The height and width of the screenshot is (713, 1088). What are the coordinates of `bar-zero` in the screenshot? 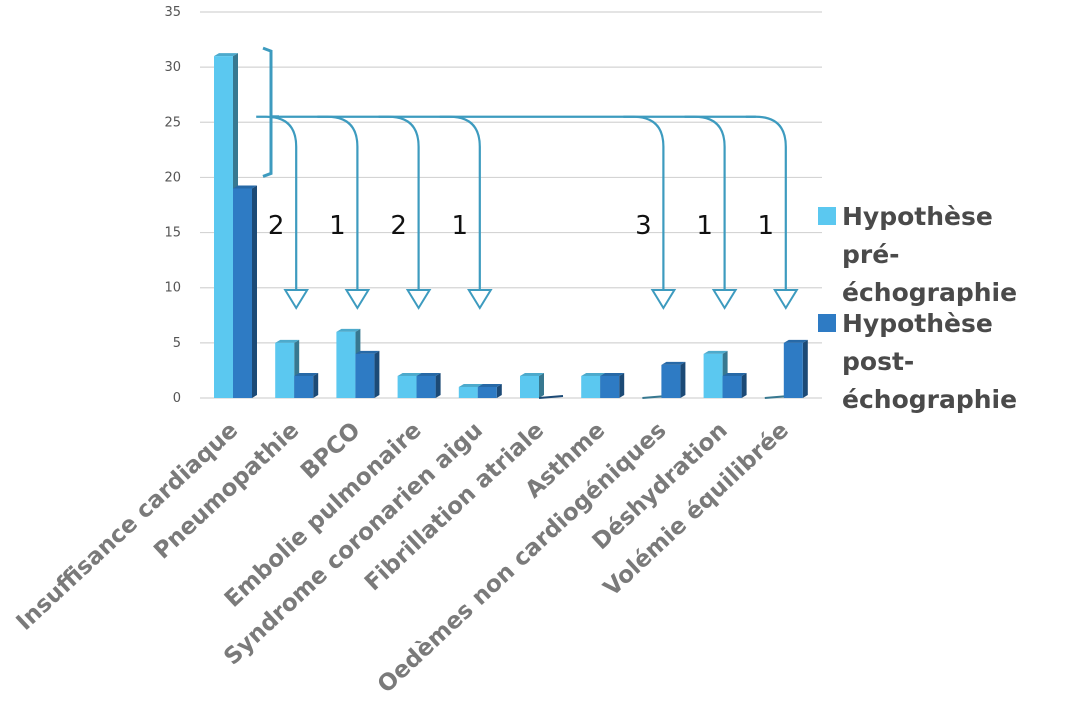 It's located at (551, 397).